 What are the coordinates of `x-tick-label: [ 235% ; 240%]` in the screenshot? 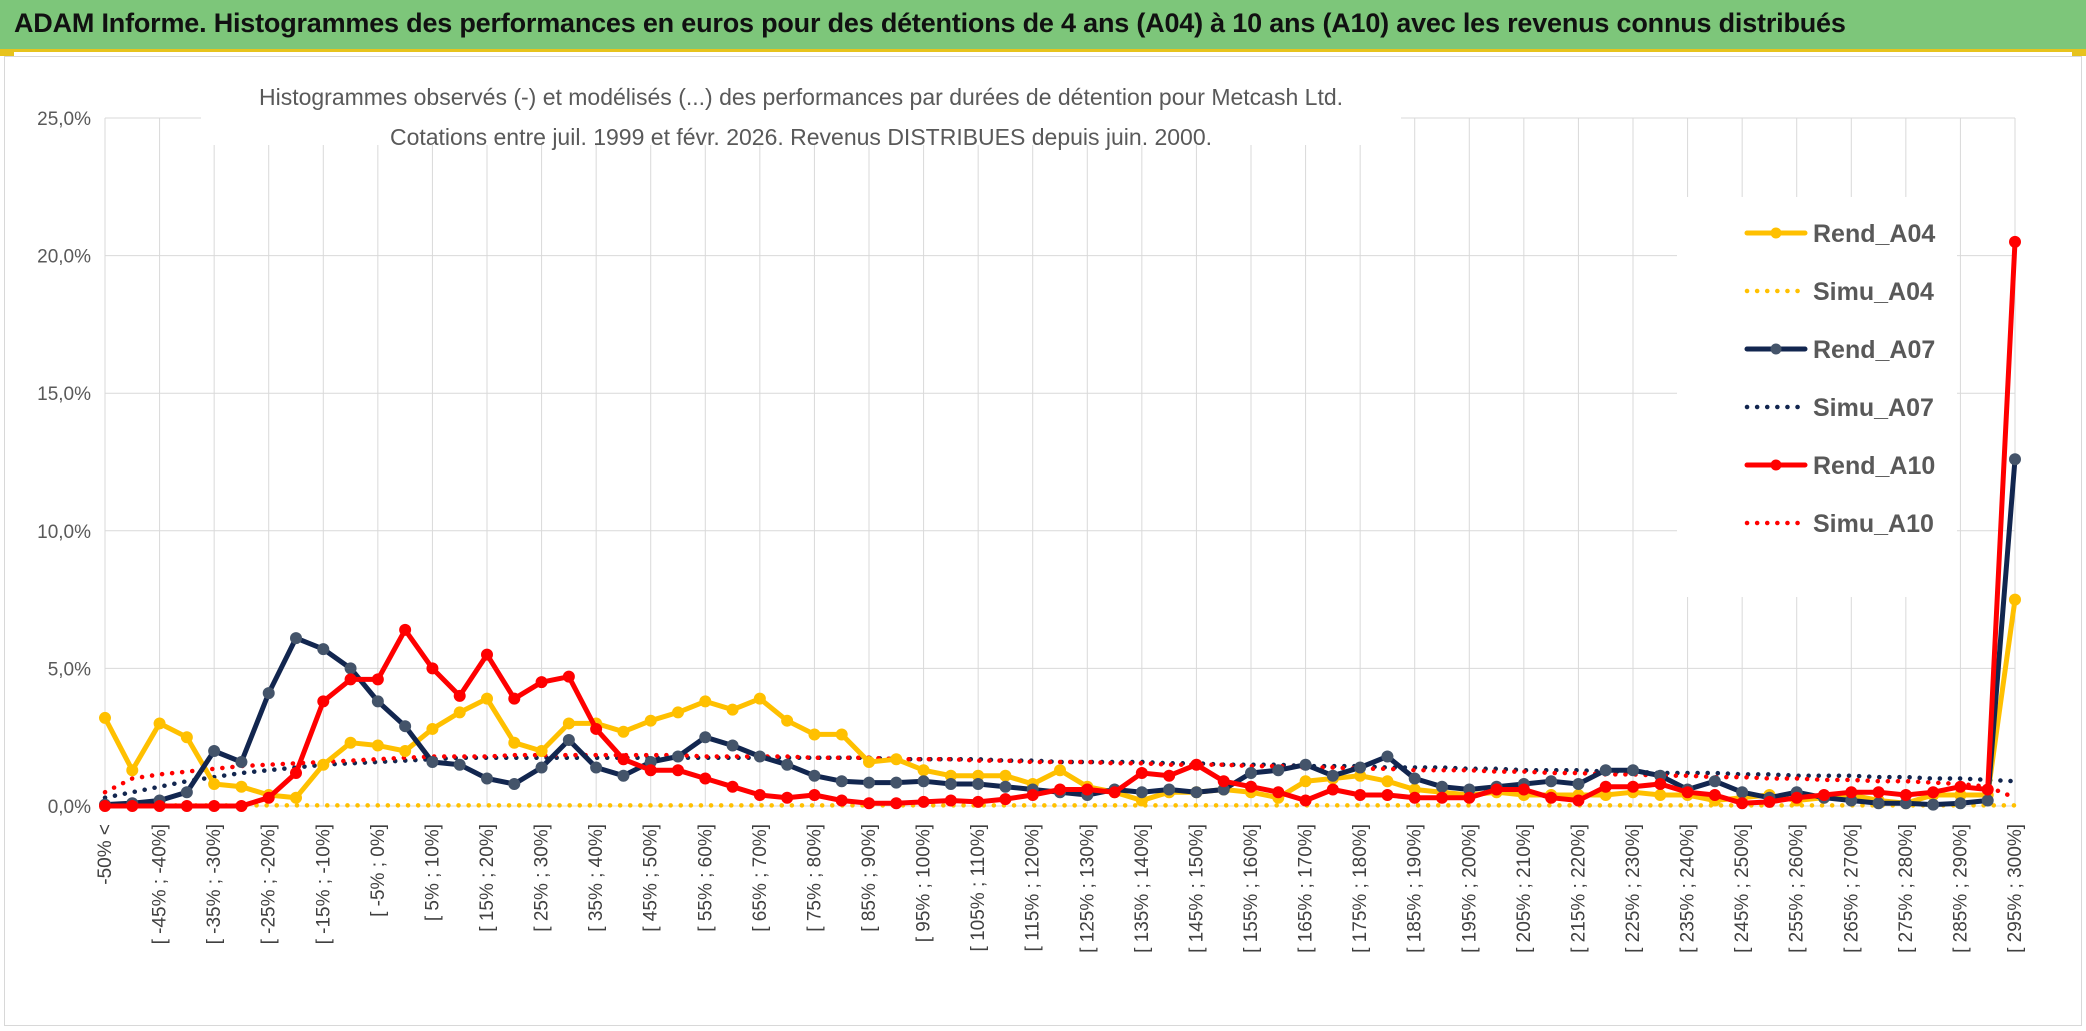 It's located at (1688, 888).